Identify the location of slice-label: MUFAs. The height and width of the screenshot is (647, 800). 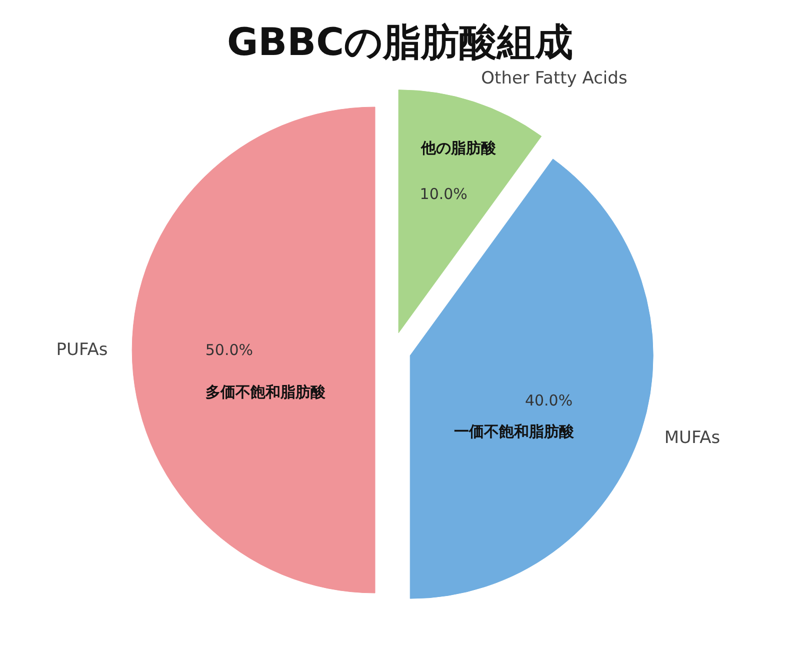
(692, 438).